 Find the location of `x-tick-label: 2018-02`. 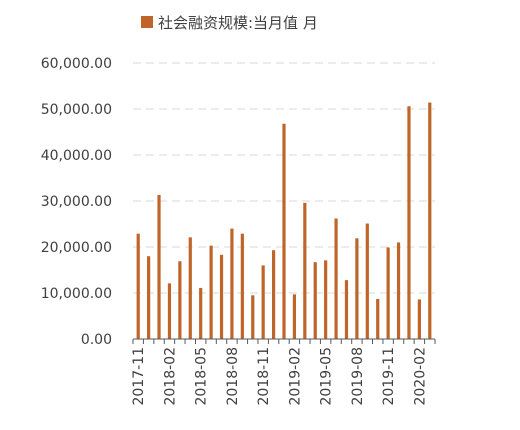

x-tick-label: 2018-02 is located at coordinates (170, 376).